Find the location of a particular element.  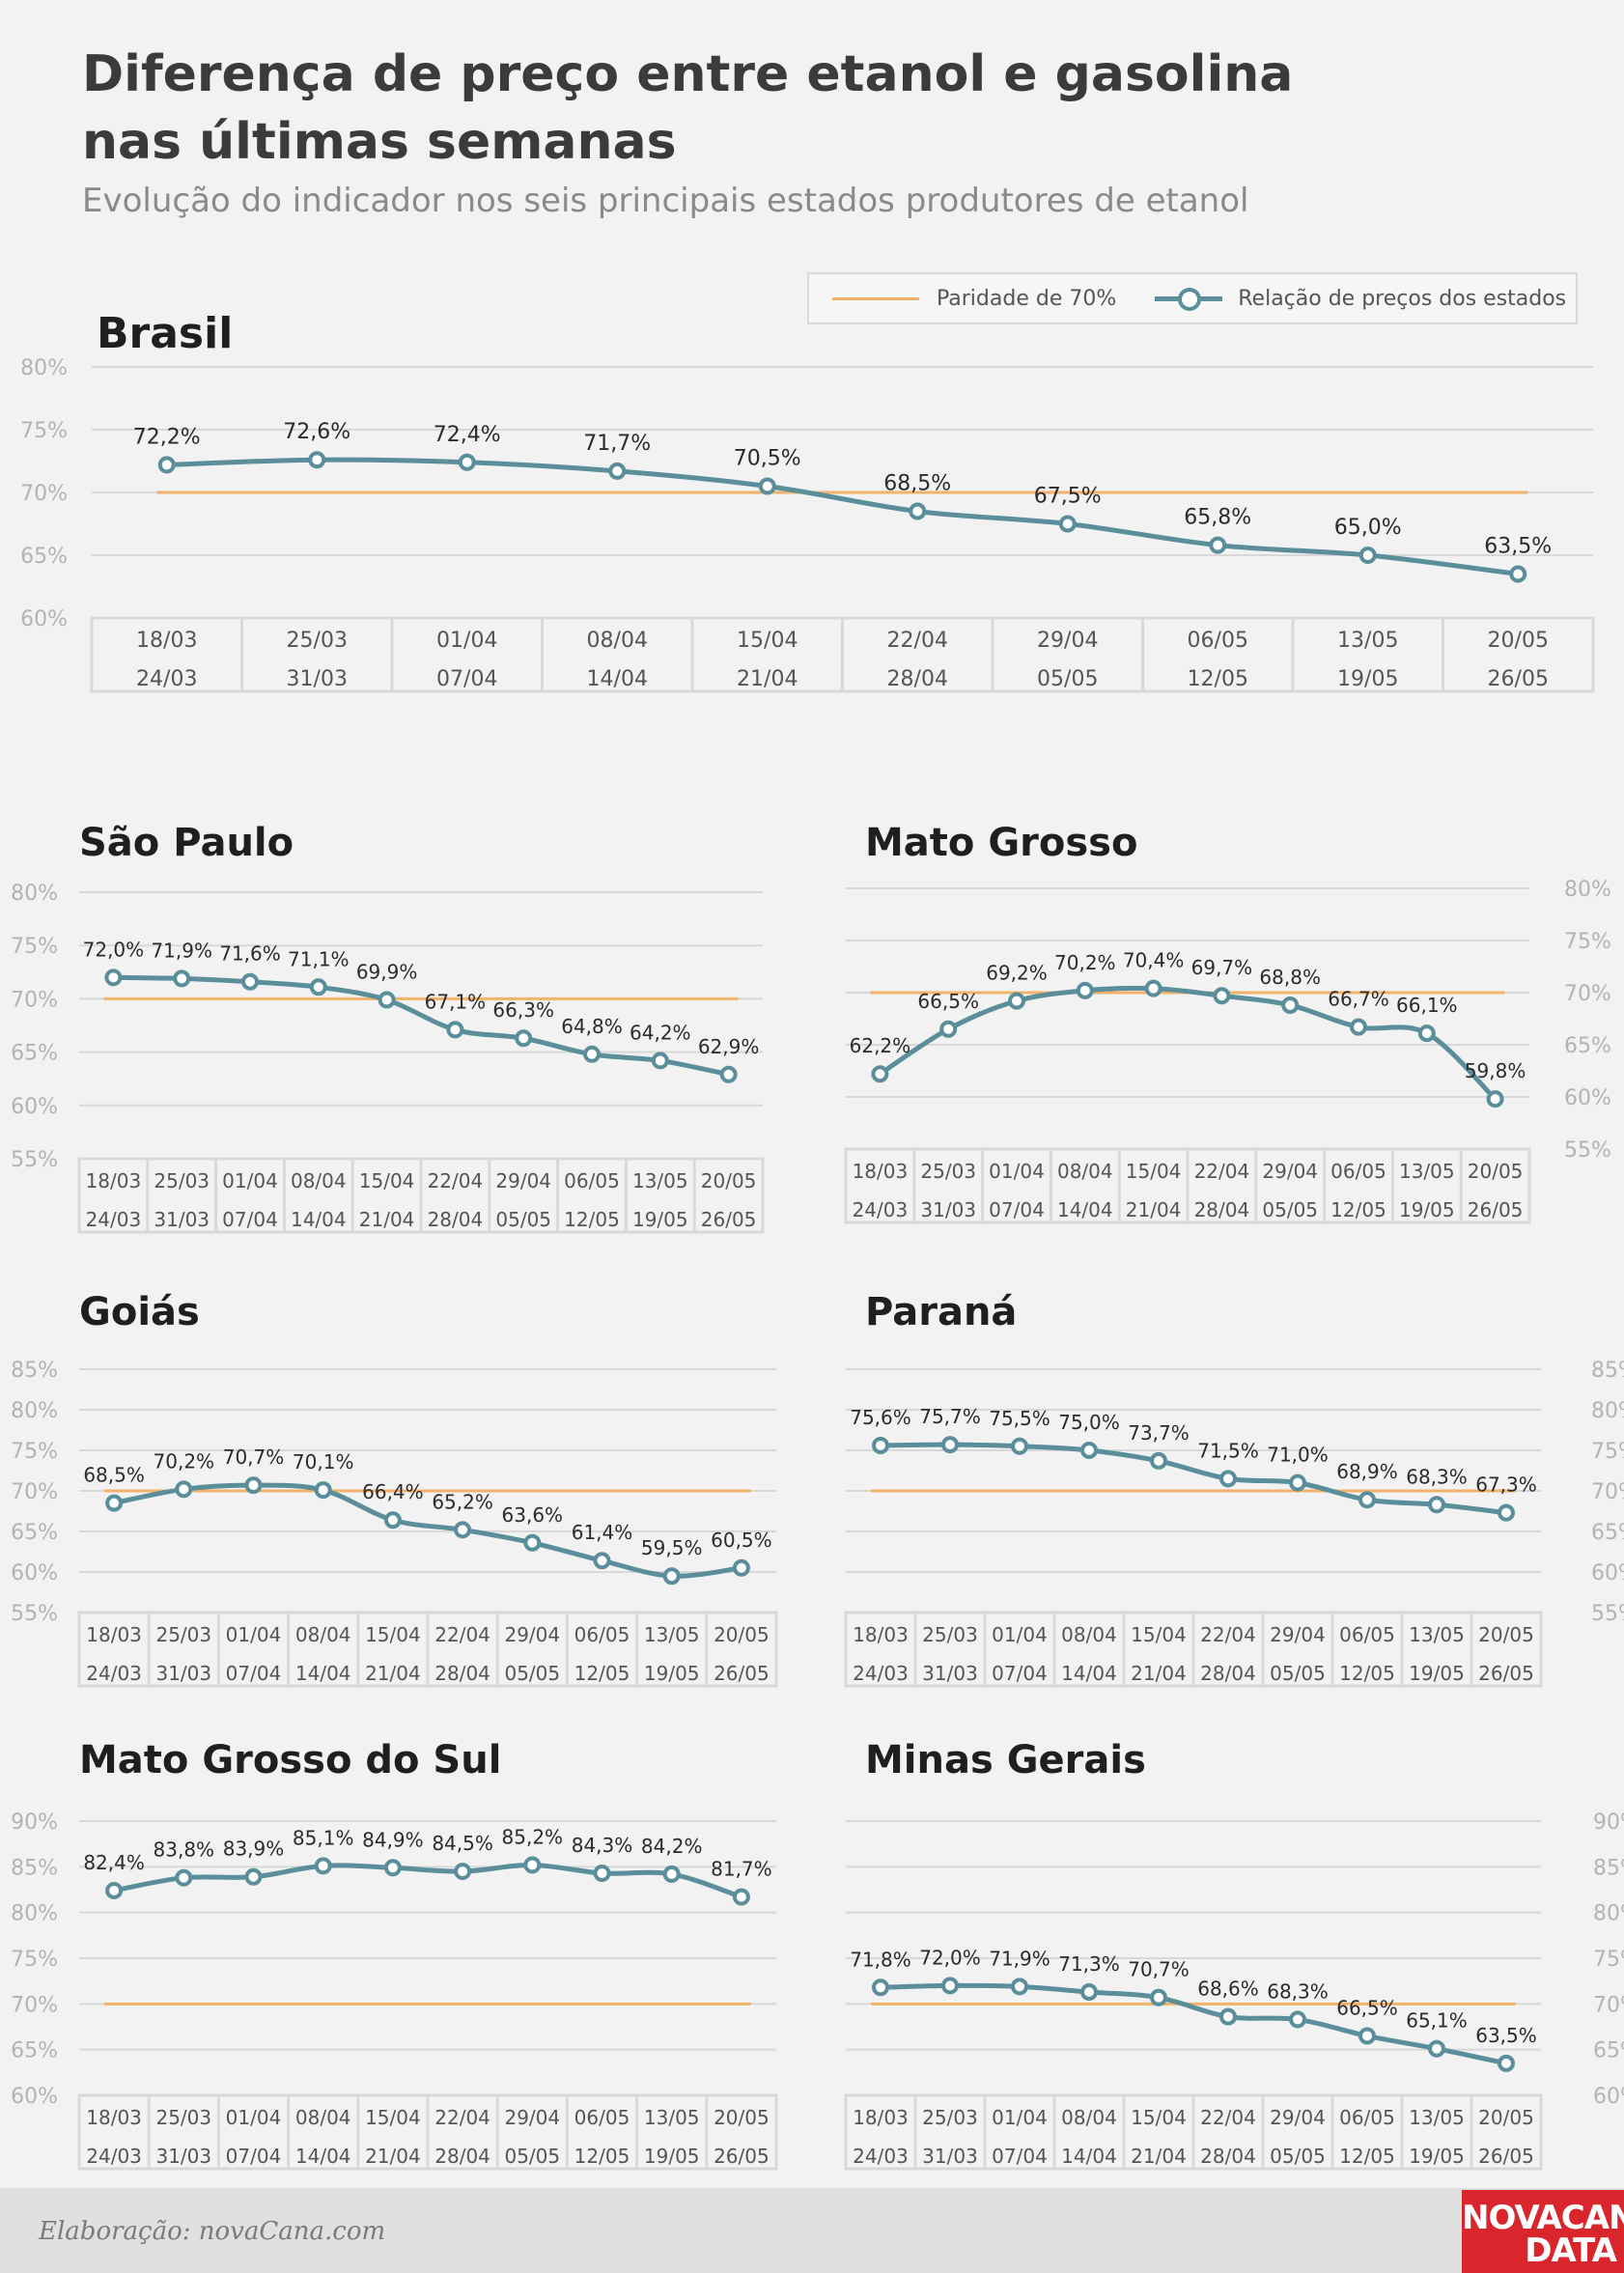

x-tick-label-start: 06/05 is located at coordinates (1358, 1171).